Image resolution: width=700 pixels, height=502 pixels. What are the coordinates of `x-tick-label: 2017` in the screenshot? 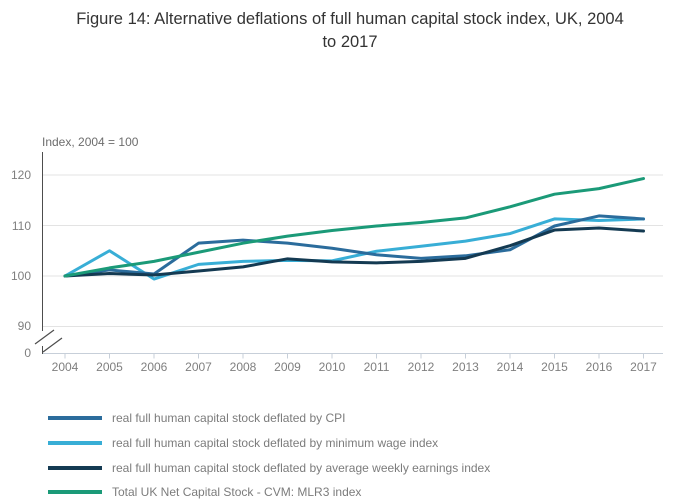 It's located at (643, 367).